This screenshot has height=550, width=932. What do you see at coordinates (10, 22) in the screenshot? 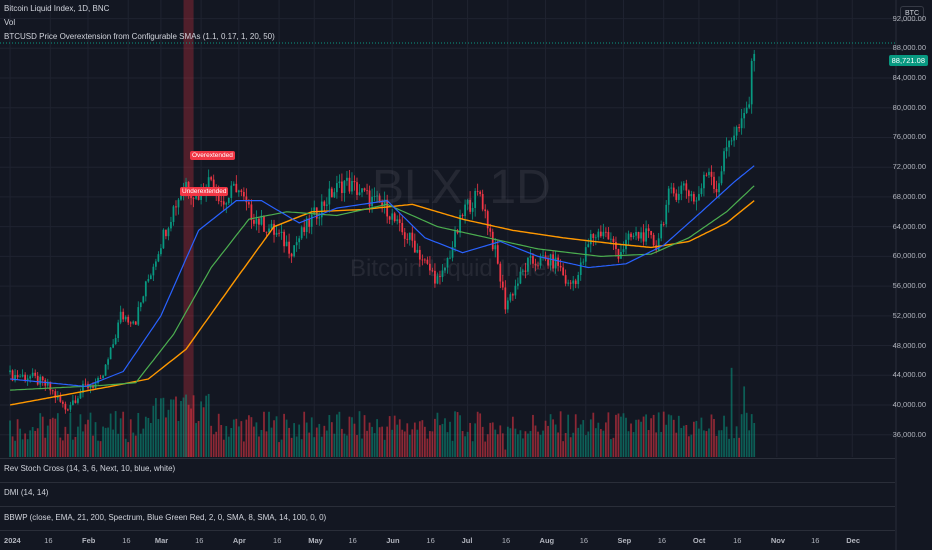
I see `volume-legend: Vol` at bounding box center [10, 22].